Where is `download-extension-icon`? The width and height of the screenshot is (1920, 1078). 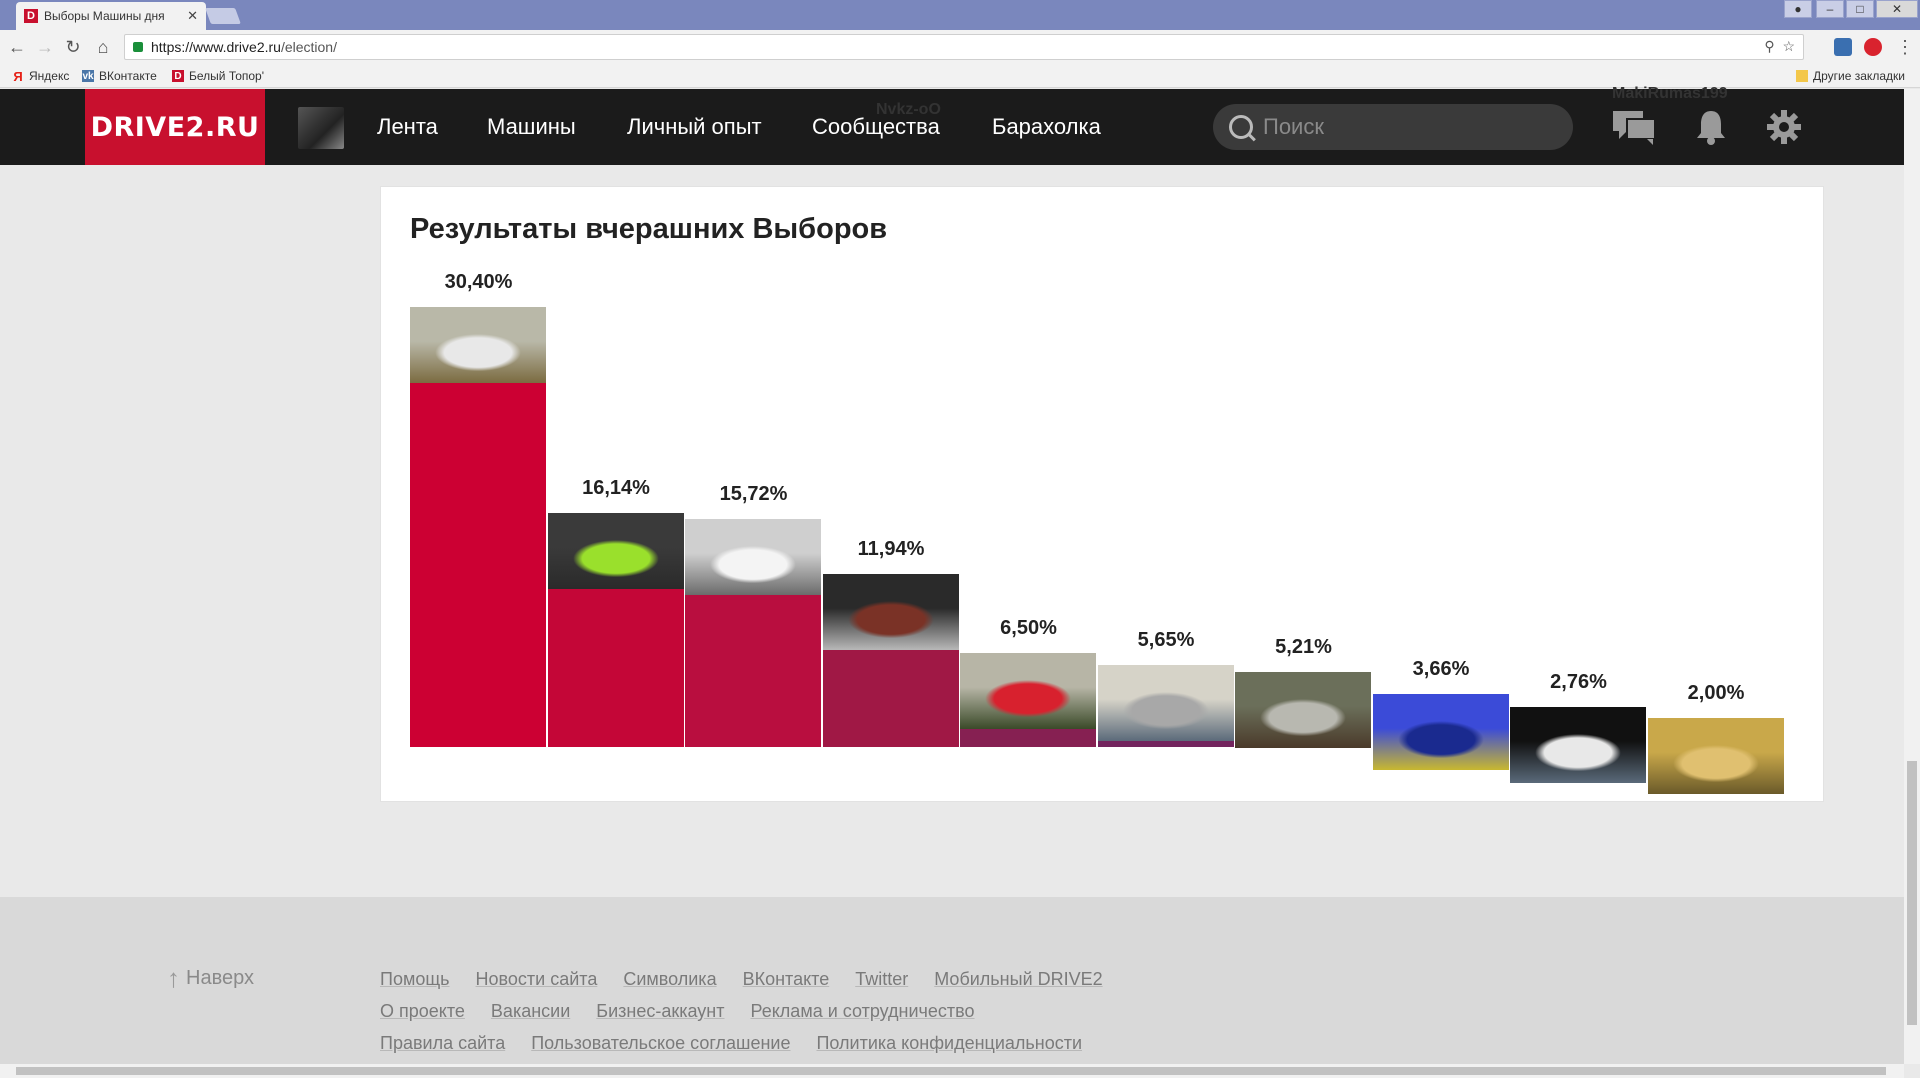 download-extension-icon is located at coordinates (1843, 47).